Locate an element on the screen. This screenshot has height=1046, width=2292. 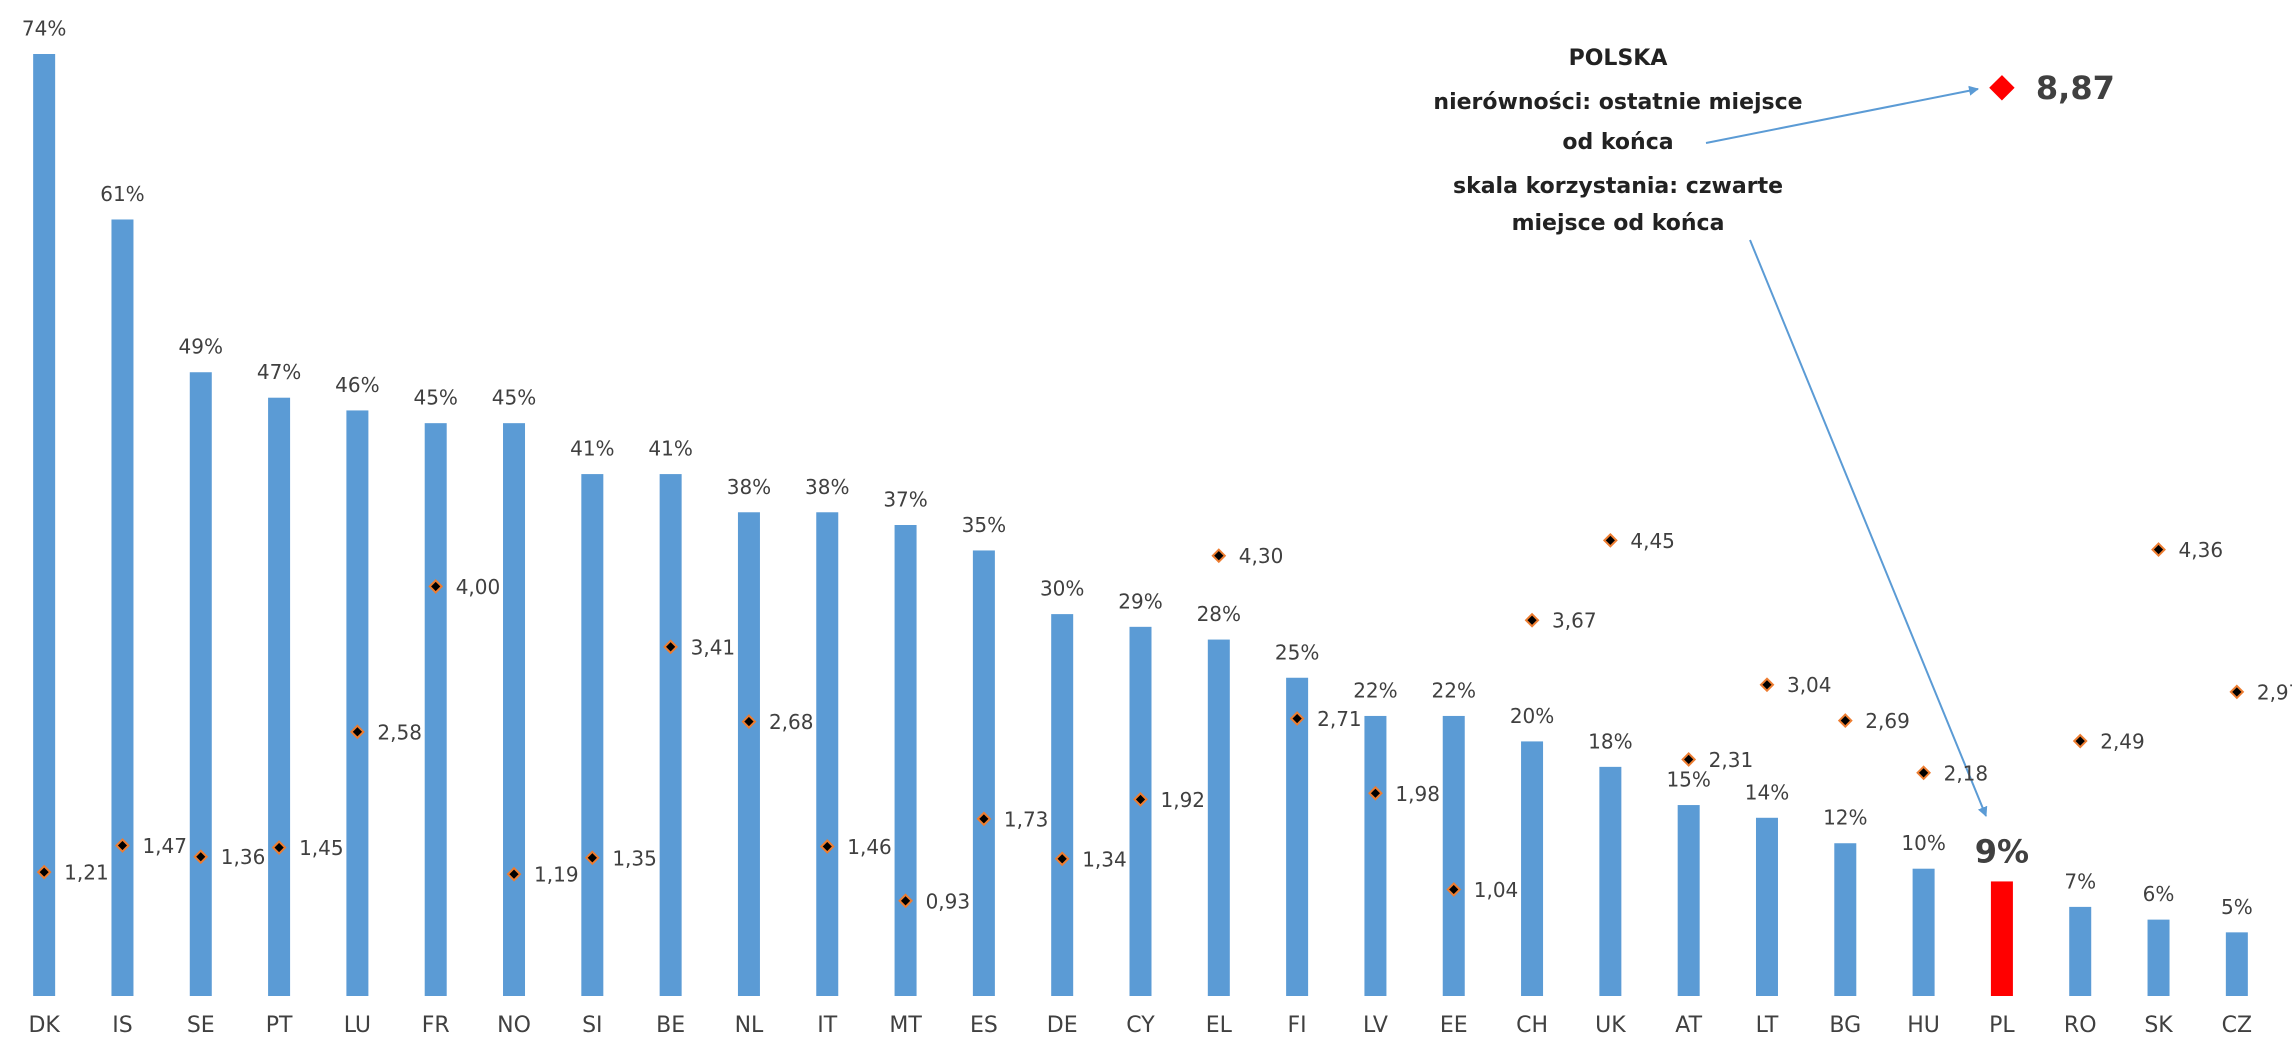
data-label: 41% is located at coordinates (592, 449).